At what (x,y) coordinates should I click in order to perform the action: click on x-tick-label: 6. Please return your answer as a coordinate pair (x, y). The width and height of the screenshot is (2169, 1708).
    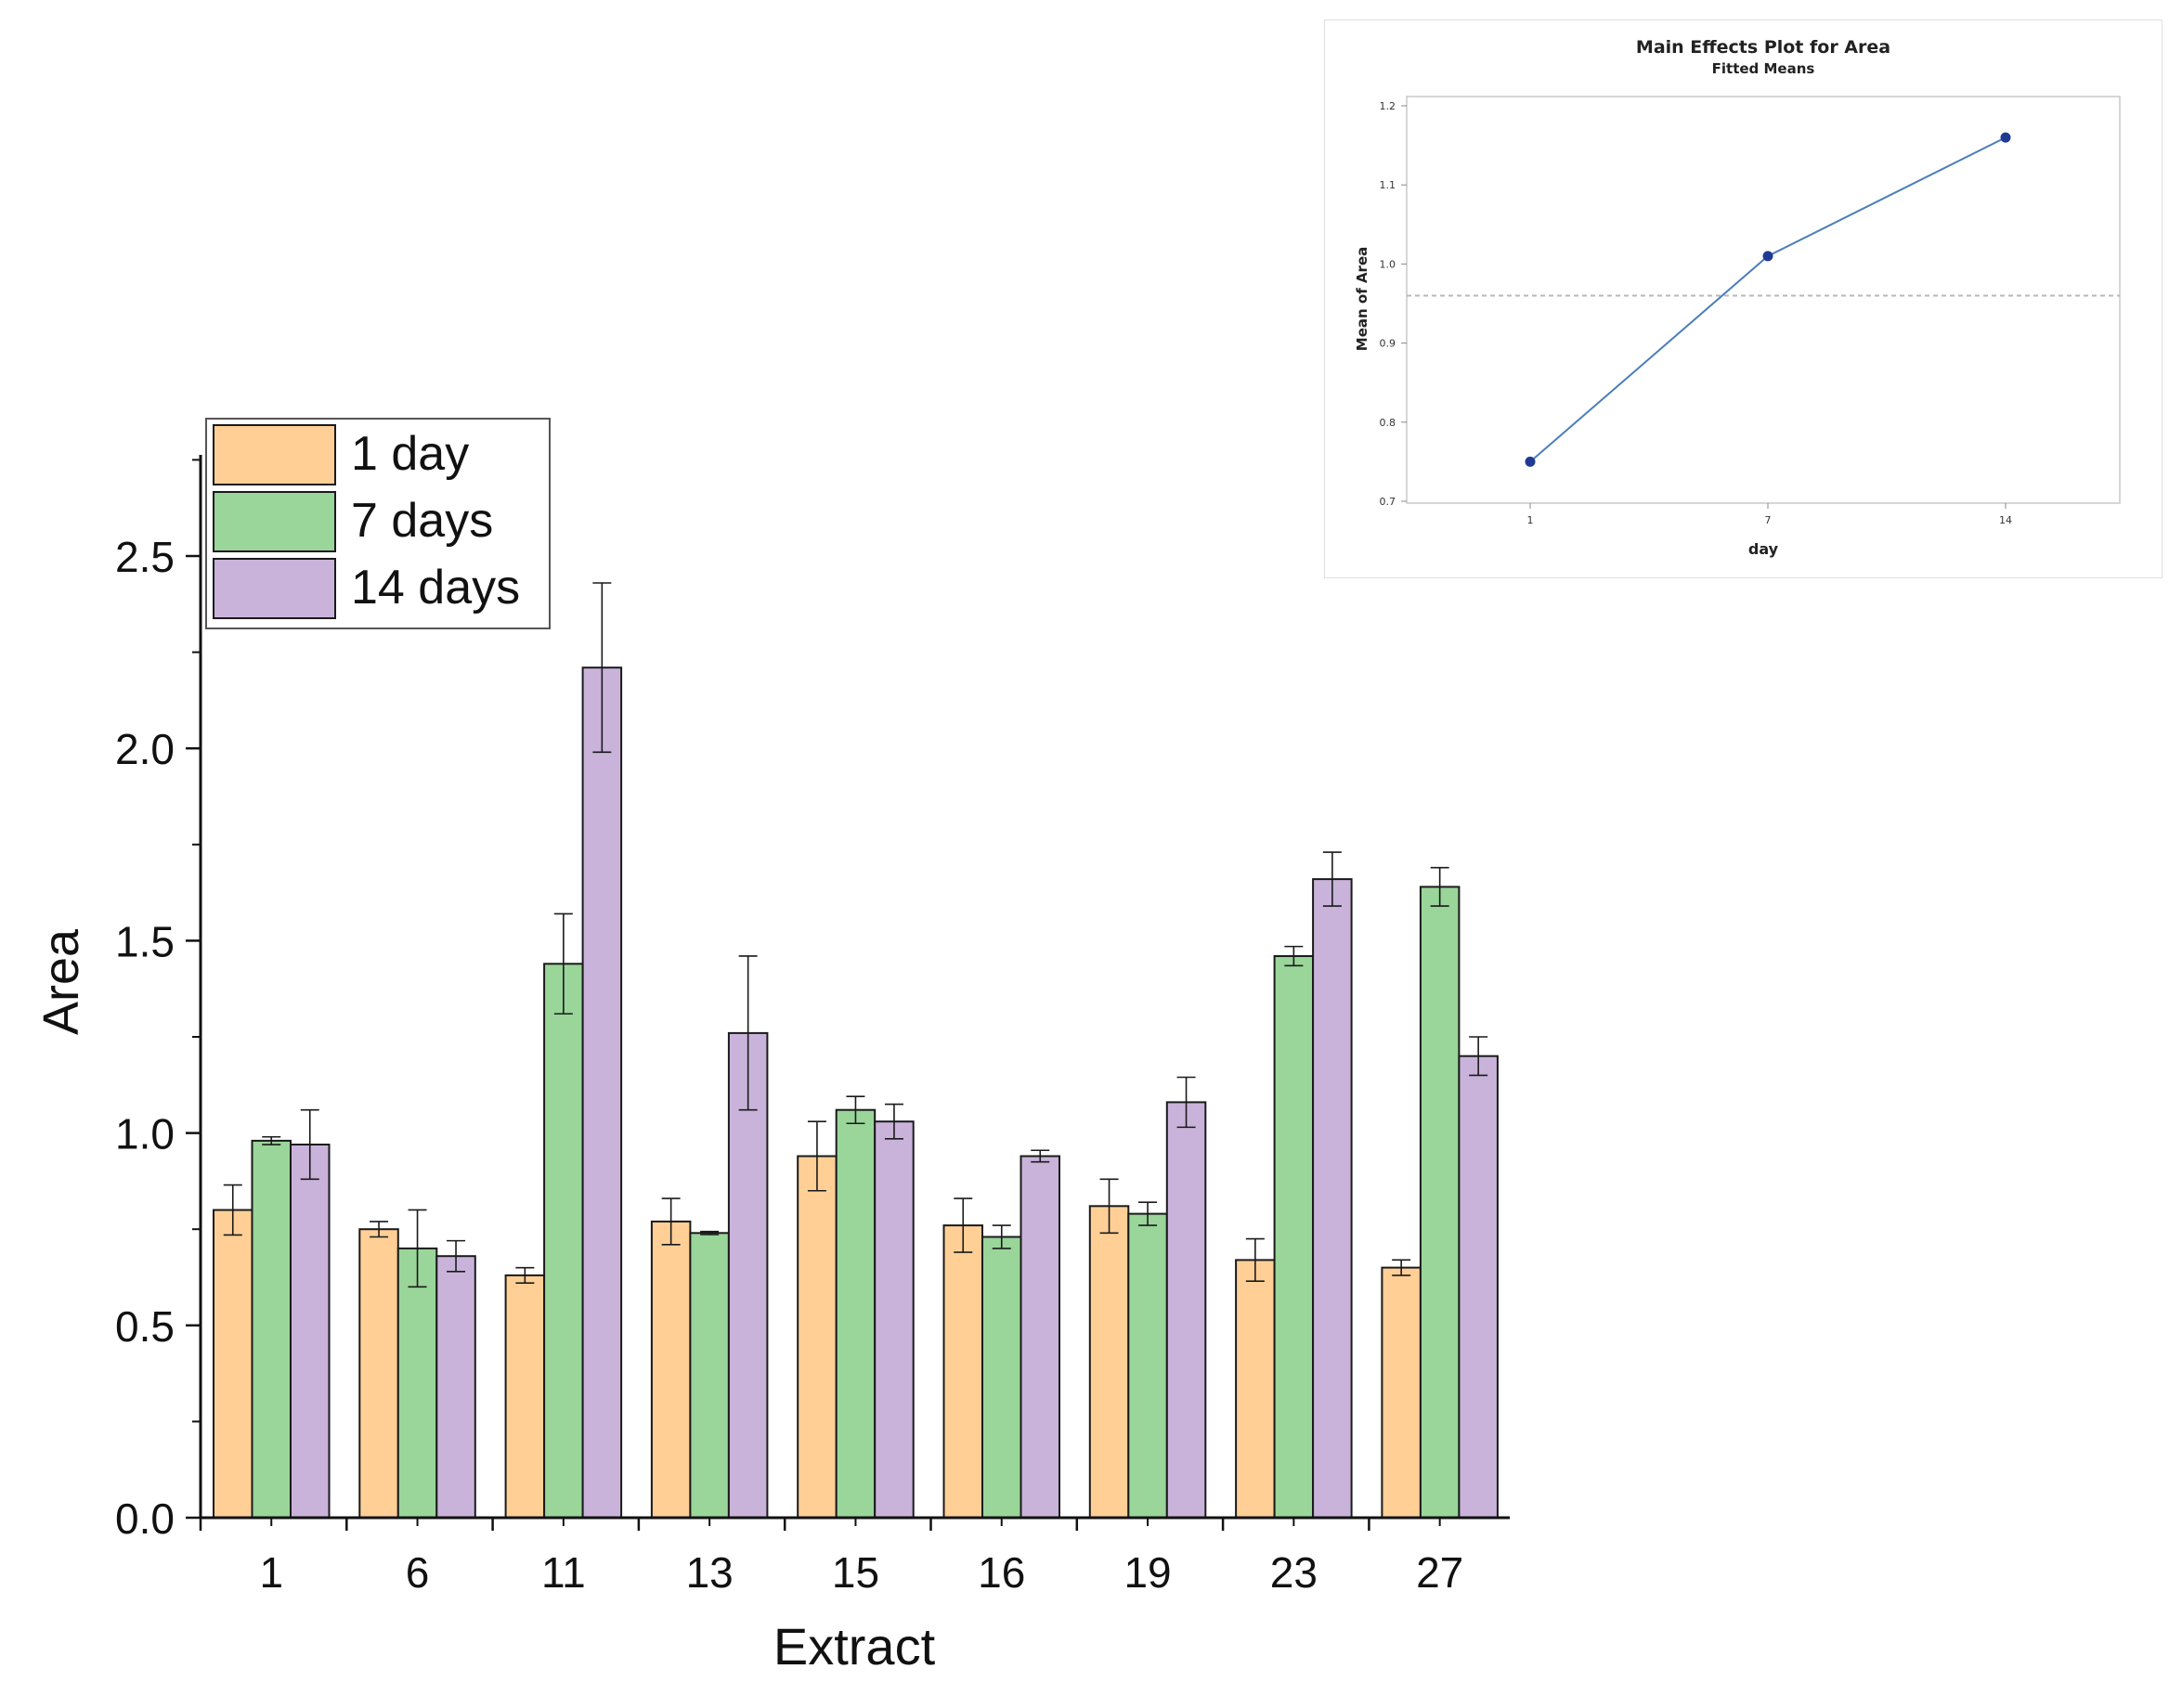
    Looking at the image, I should click on (418, 1573).